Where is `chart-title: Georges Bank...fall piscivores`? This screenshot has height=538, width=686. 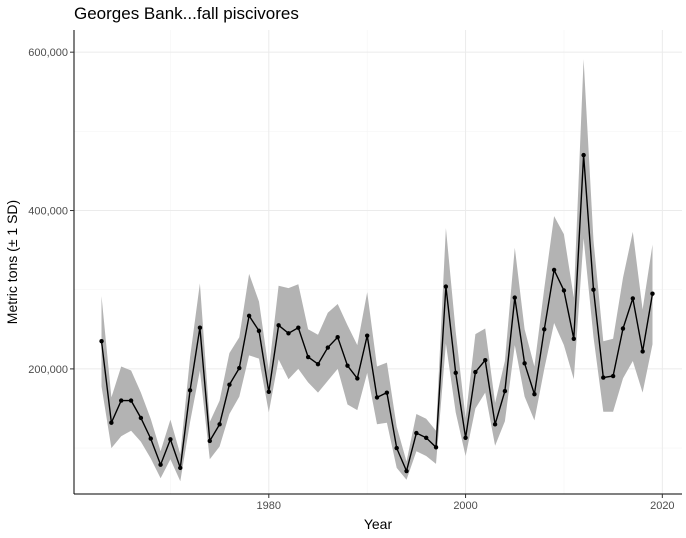
chart-title: Georges Bank...fall piscivores is located at coordinates (186, 13).